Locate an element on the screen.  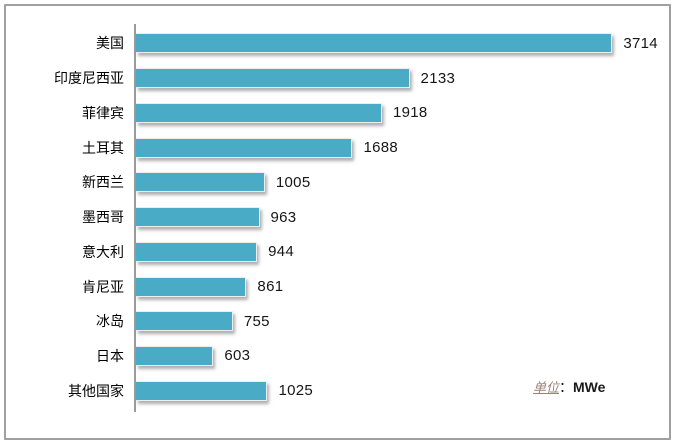
y-axis-line is located at coordinates (135, 218).